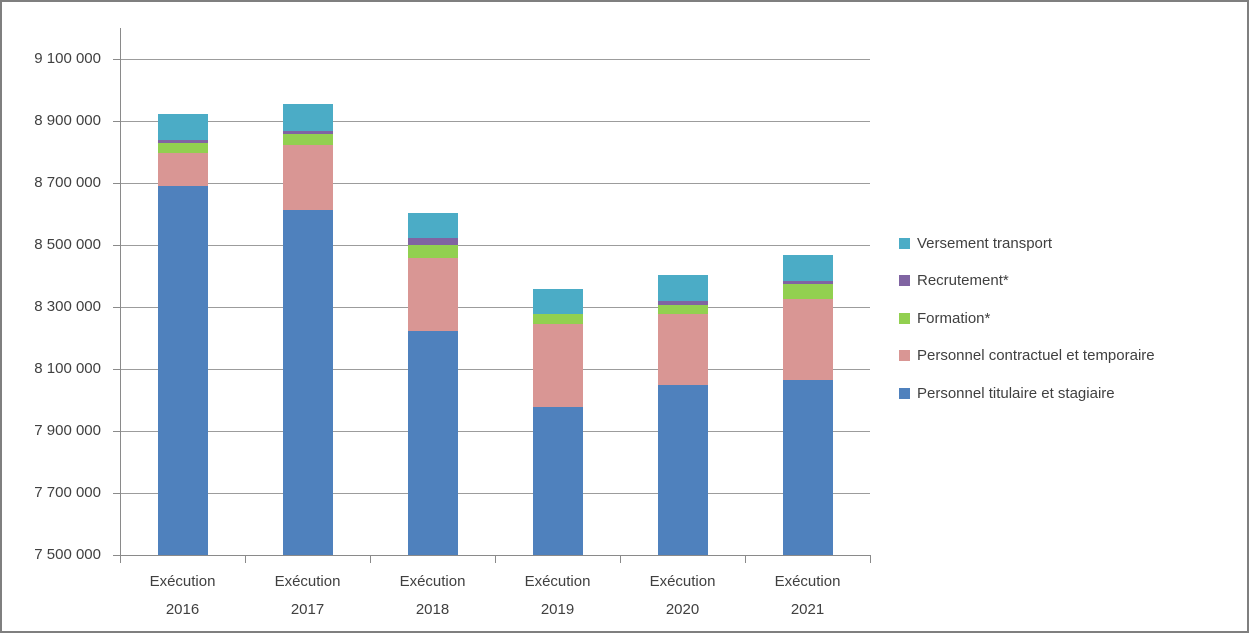 The width and height of the screenshot is (1249, 633). What do you see at coordinates (807, 609) in the screenshot?
I see `x-axis-label-line2: 2021` at bounding box center [807, 609].